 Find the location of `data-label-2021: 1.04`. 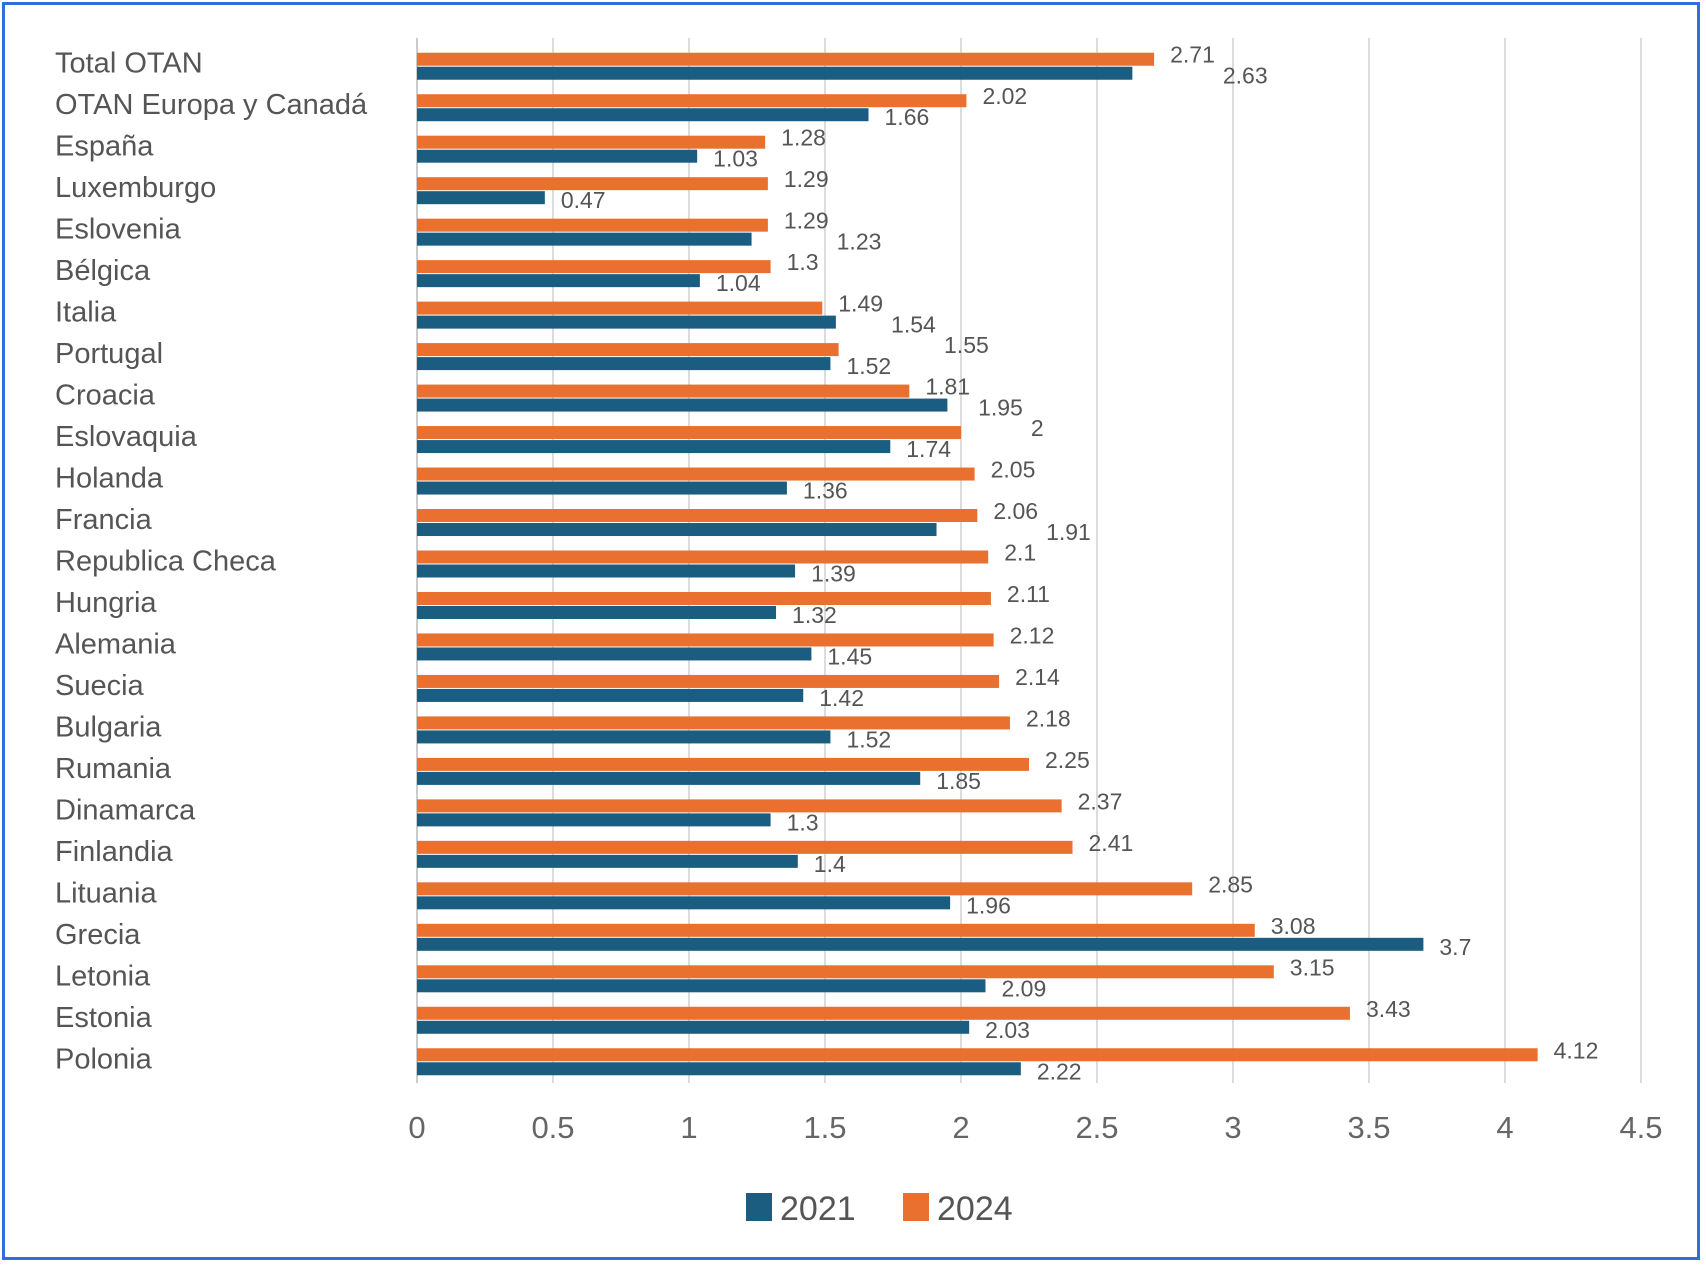

data-label-2021: 1.04 is located at coordinates (738, 283).